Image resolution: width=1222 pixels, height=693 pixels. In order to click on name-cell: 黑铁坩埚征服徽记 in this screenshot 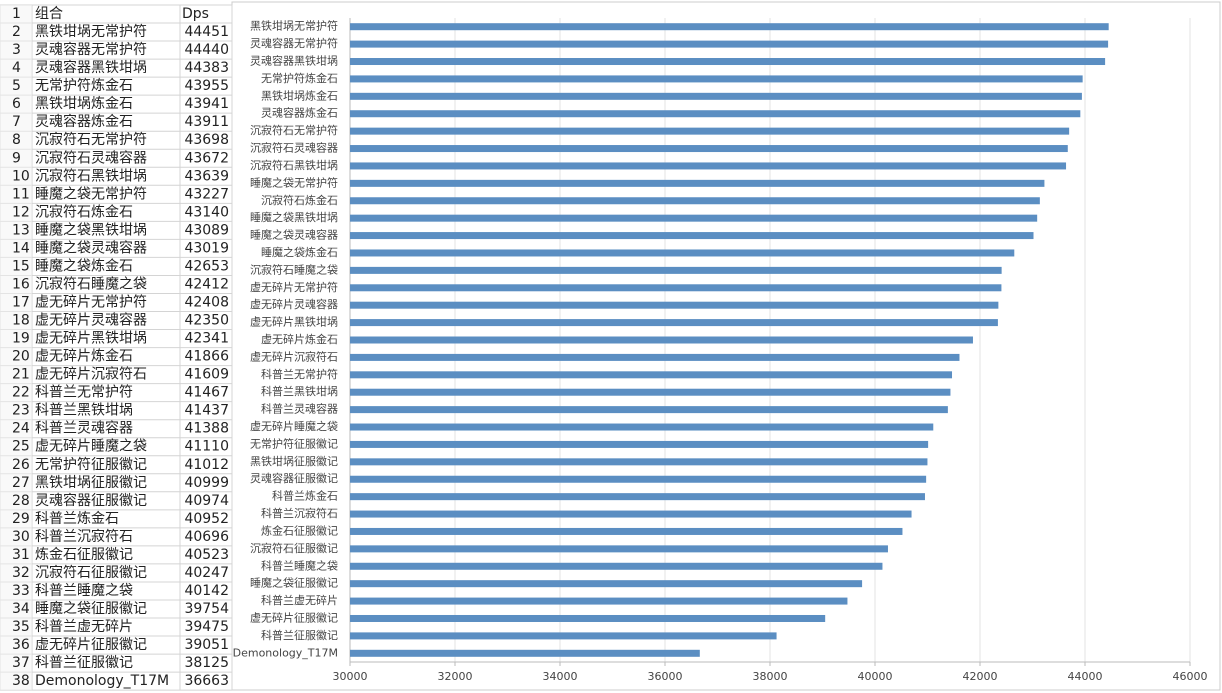, I will do `click(91, 483)`.